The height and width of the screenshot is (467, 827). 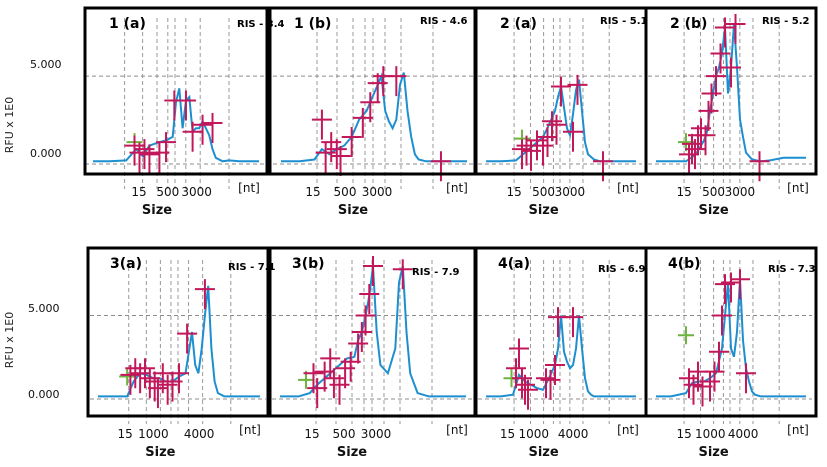 I want to click on panel-2: 1 (b) RIS - 4.6 15 500 3000 [nt] Size, so click(x=372, y=112).